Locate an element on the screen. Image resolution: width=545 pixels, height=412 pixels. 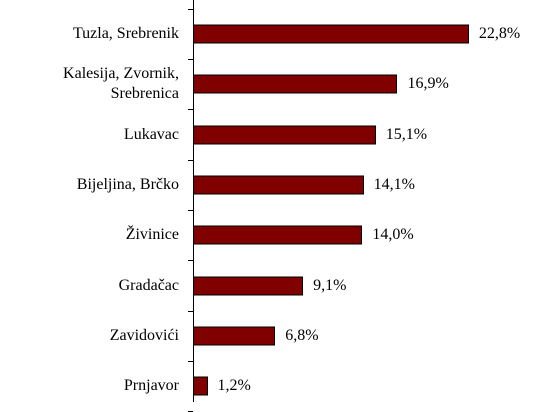
category-label: Gradačac is located at coordinates (148, 285).